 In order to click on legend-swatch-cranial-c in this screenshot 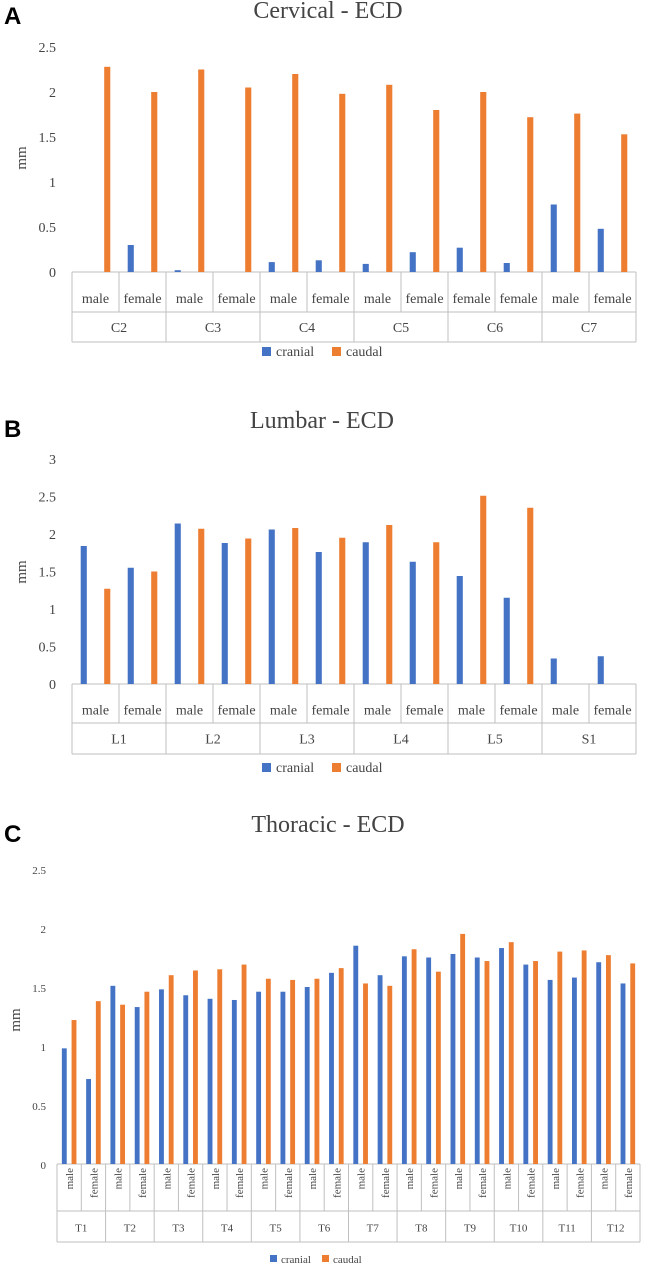, I will do `click(273, 1258)`.